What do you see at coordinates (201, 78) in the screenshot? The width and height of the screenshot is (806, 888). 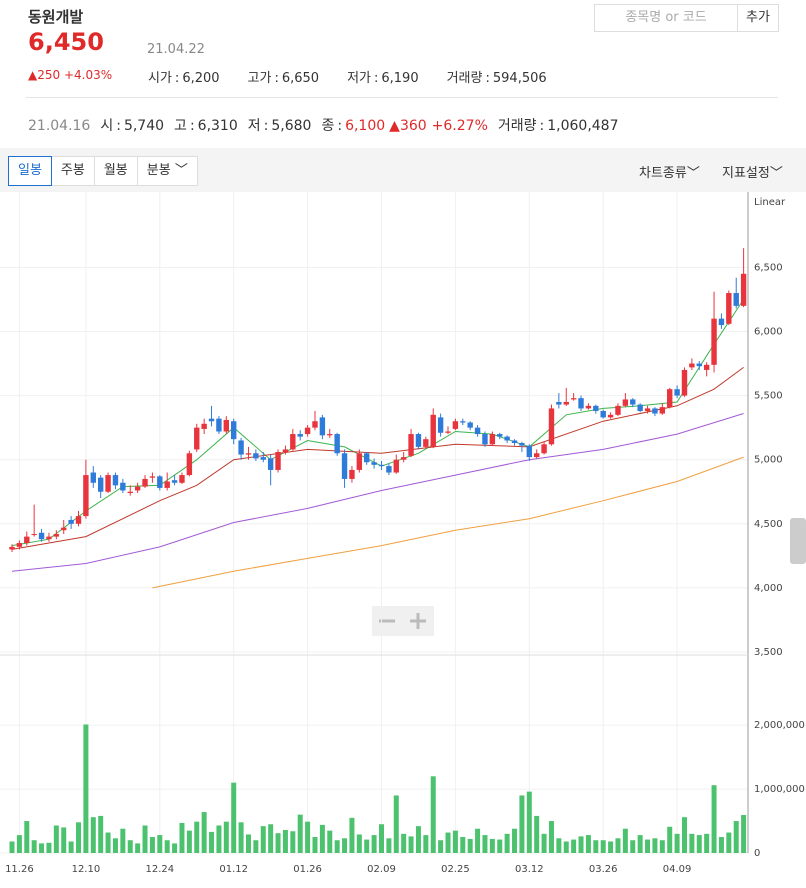 I see `stat-value: 6,200` at bounding box center [201, 78].